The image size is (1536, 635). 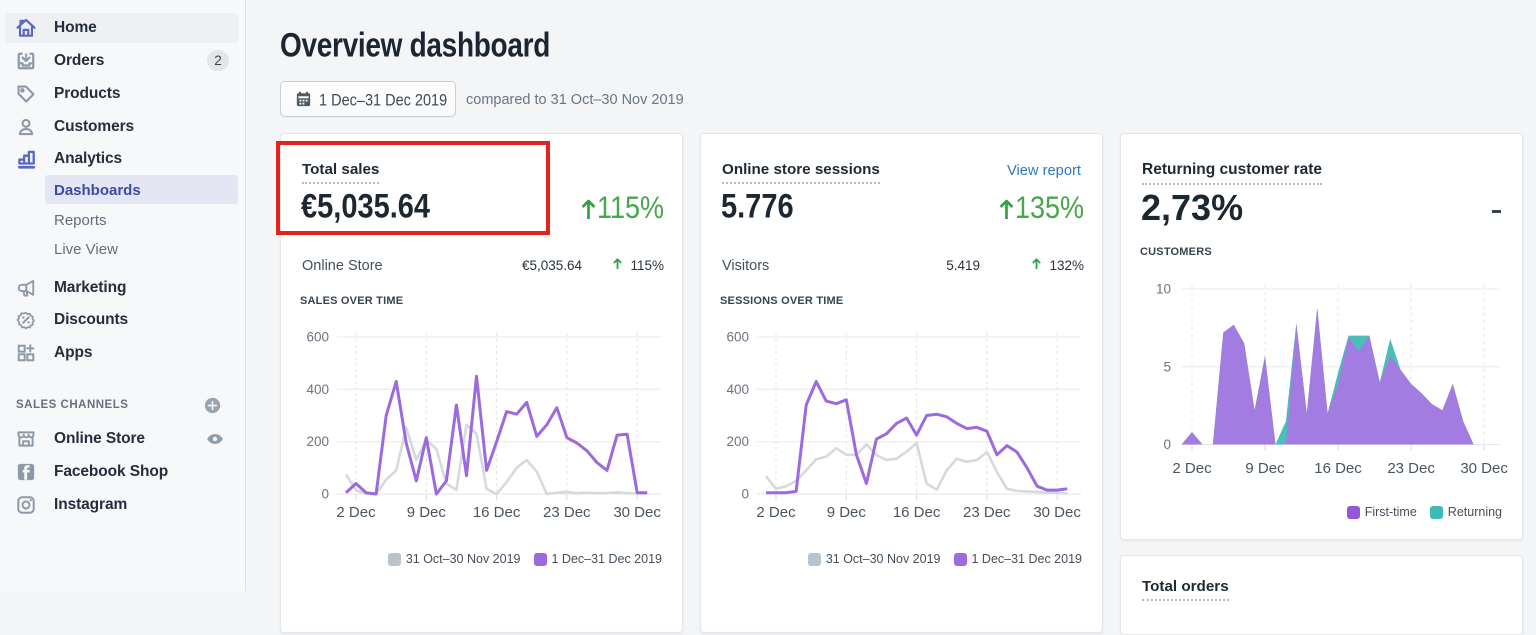 I want to click on svg-text: 10, so click(x=1163, y=289).